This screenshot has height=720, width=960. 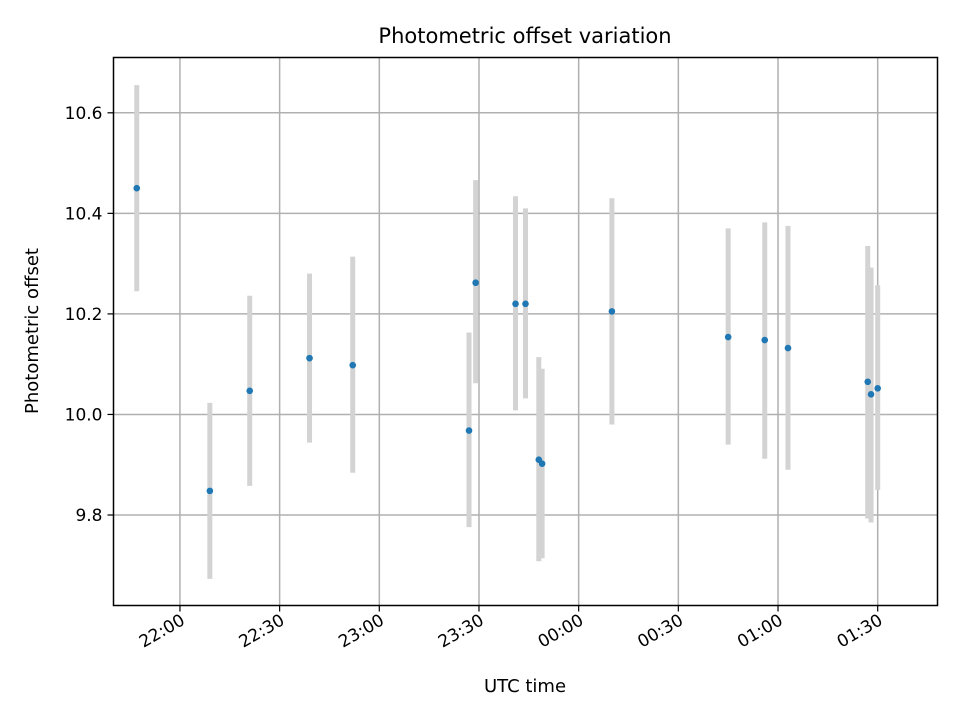 I want to click on x-tick-label: 01:30, so click(x=860, y=632).